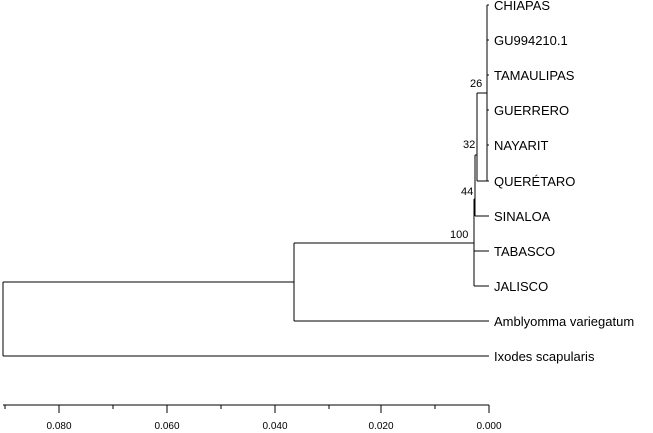 Image resolution: width=653 pixels, height=433 pixels. Describe the element at coordinates (459, 235) in the screenshot. I see `bootstrap-node-100: 100` at that location.